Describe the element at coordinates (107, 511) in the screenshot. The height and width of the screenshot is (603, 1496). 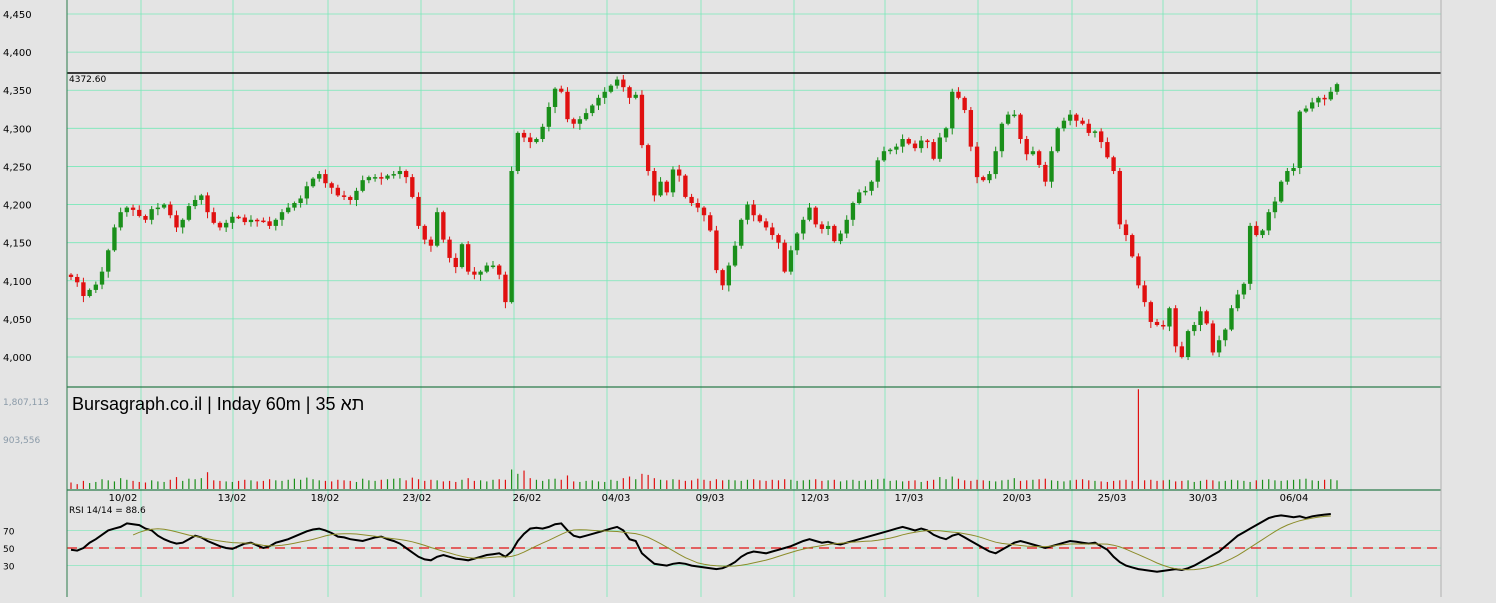
I see `rsi-label: RSI 14/14 = 88.6` at that location.